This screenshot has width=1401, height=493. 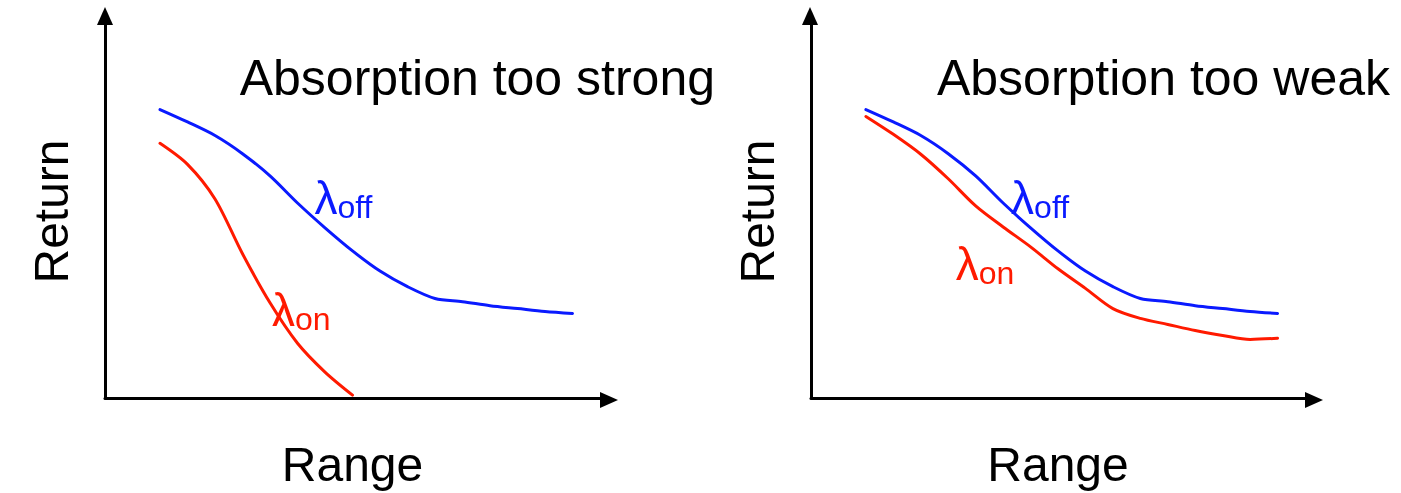 I want to click on chart-title: Absorption too strong, so click(x=477, y=78).